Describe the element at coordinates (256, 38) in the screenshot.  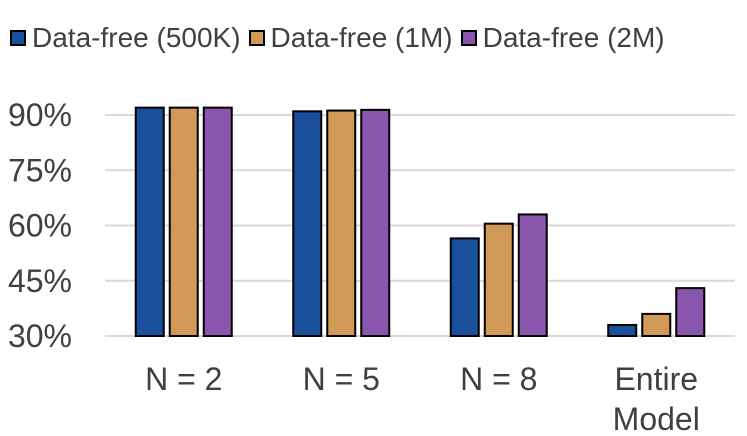
I see `legend-swatch-1m` at that location.